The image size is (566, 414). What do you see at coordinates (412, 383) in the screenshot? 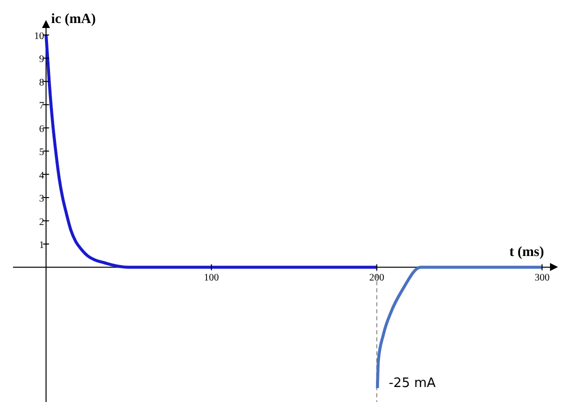
I see `annotation: -25 mA` at bounding box center [412, 383].